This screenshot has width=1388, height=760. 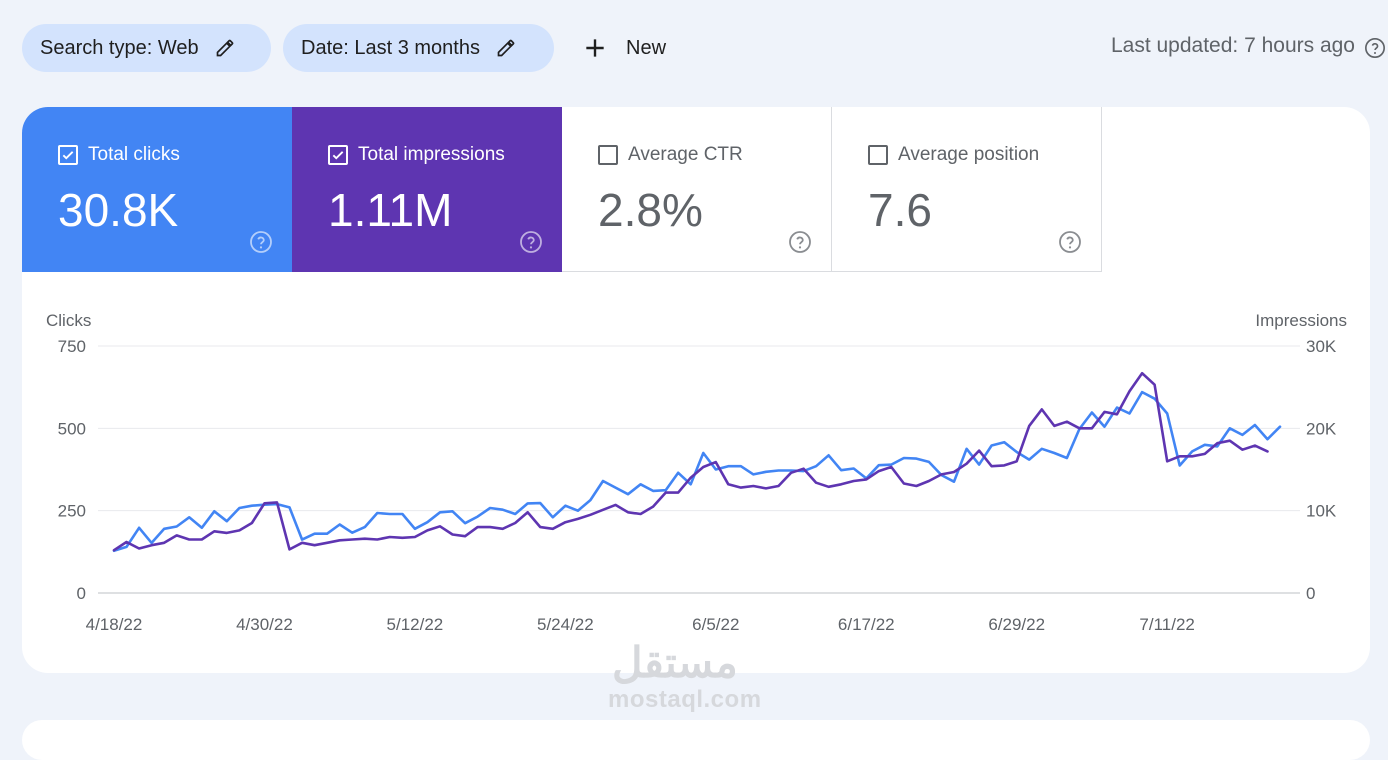 What do you see at coordinates (866, 624) in the screenshot?
I see `x-tick-label: 6/17/22` at bounding box center [866, 624].